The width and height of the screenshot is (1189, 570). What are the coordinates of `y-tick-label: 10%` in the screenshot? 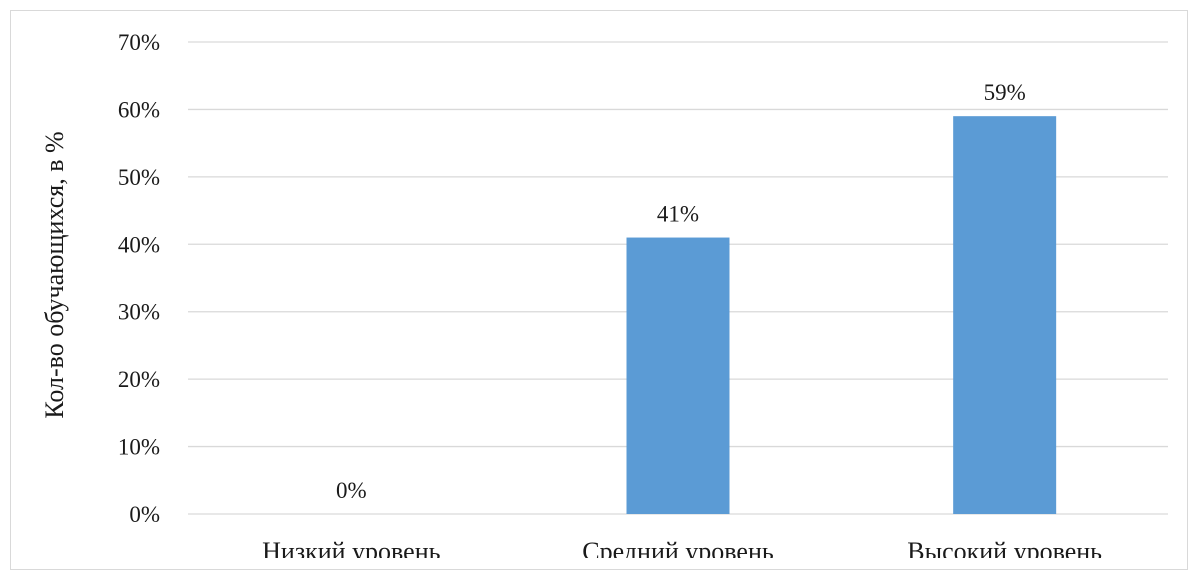 It's located at (139, 447).